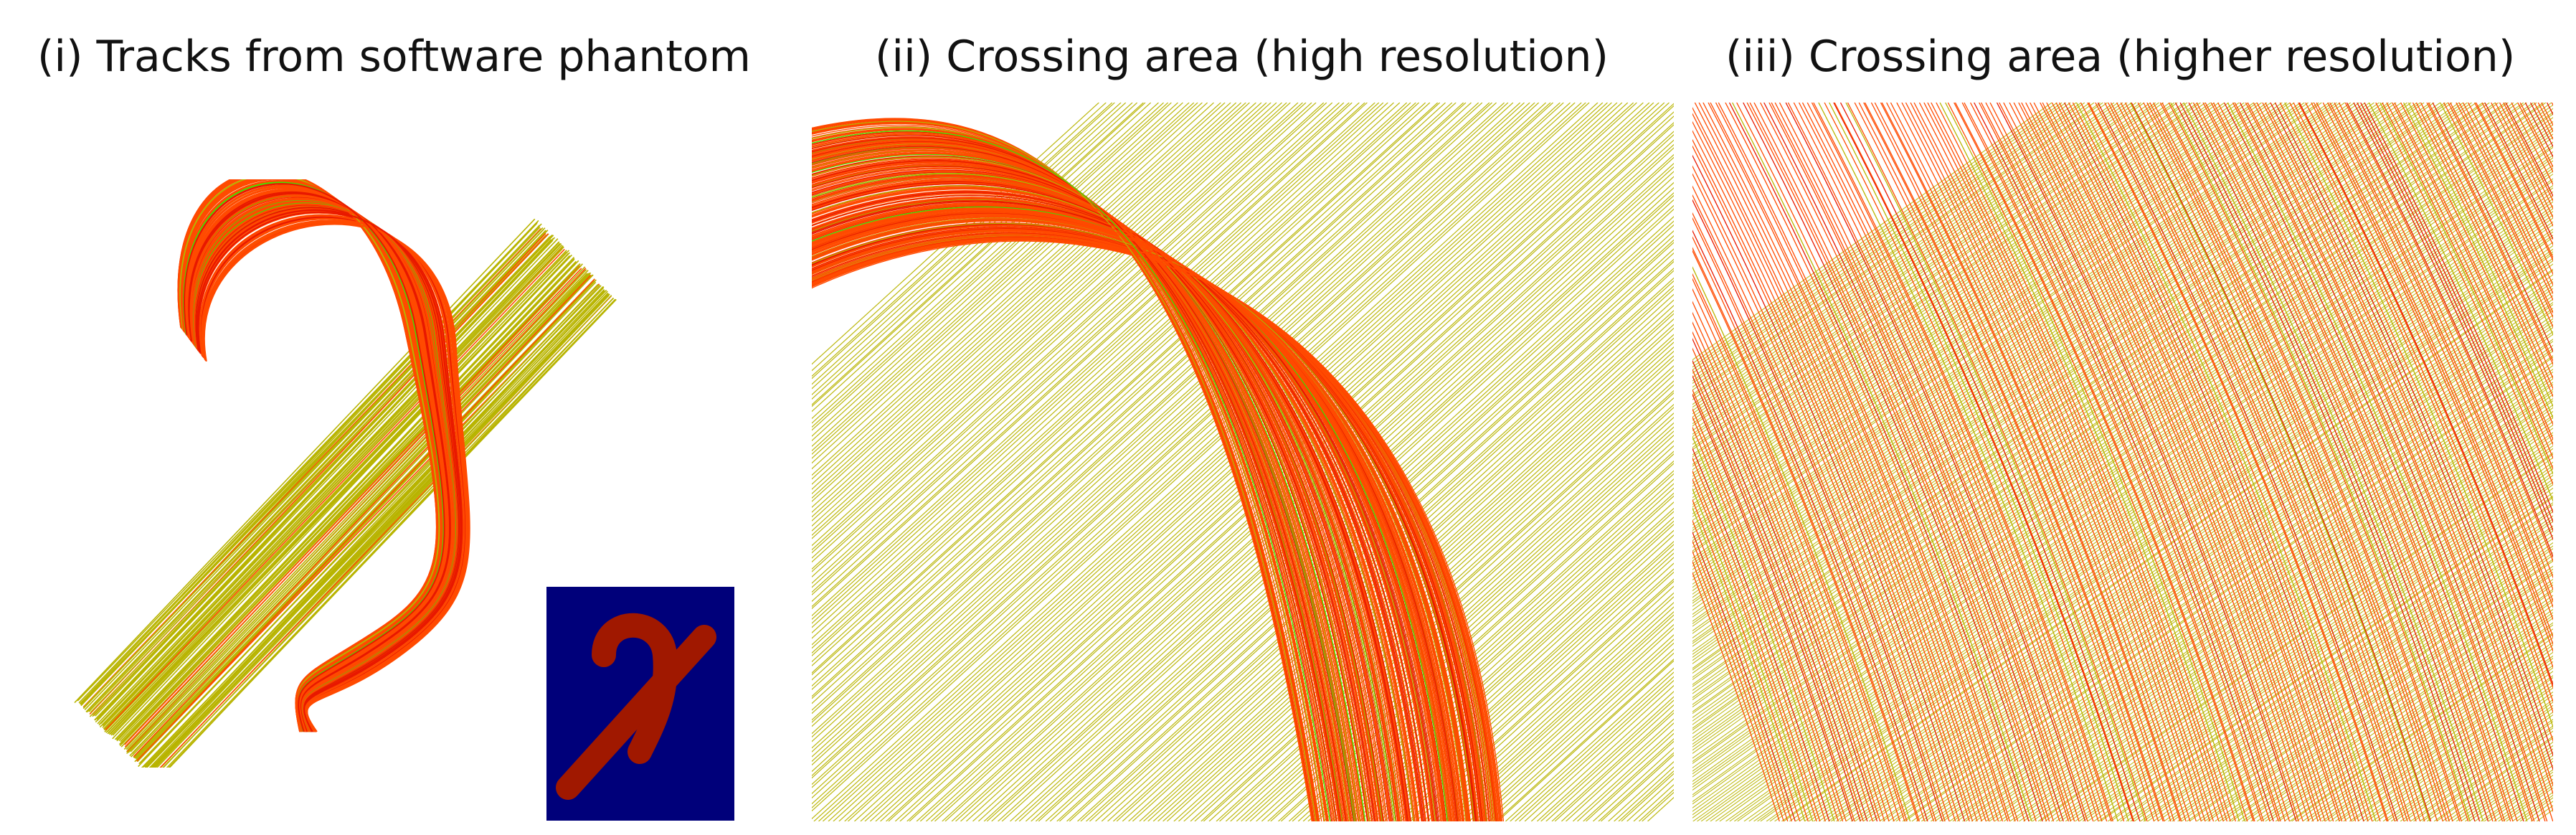  I want to click on panel-title-tracks-overview: (i) Tracks from software phantom, so click(394, 57).